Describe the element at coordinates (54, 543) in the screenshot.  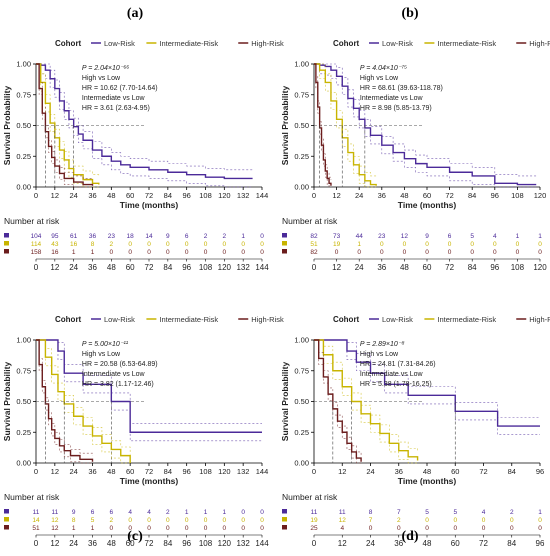
I see `risk-x-tick-label: 12` at that location.